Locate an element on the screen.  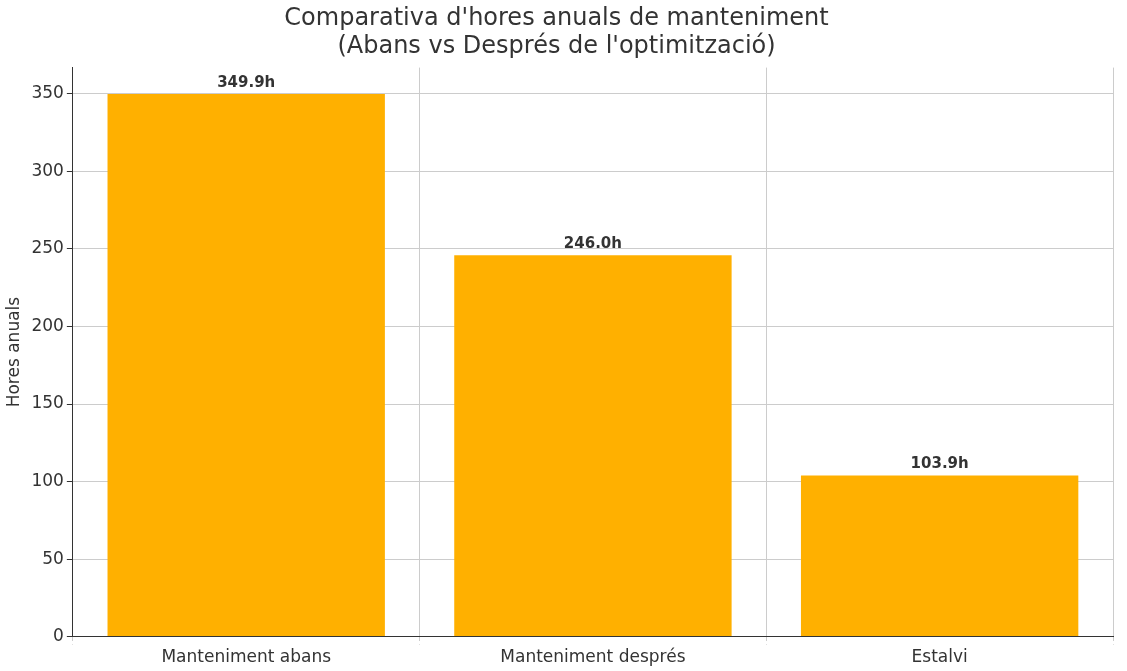
x-tick-label: Manteniment després is located at coordinates (593, 656).